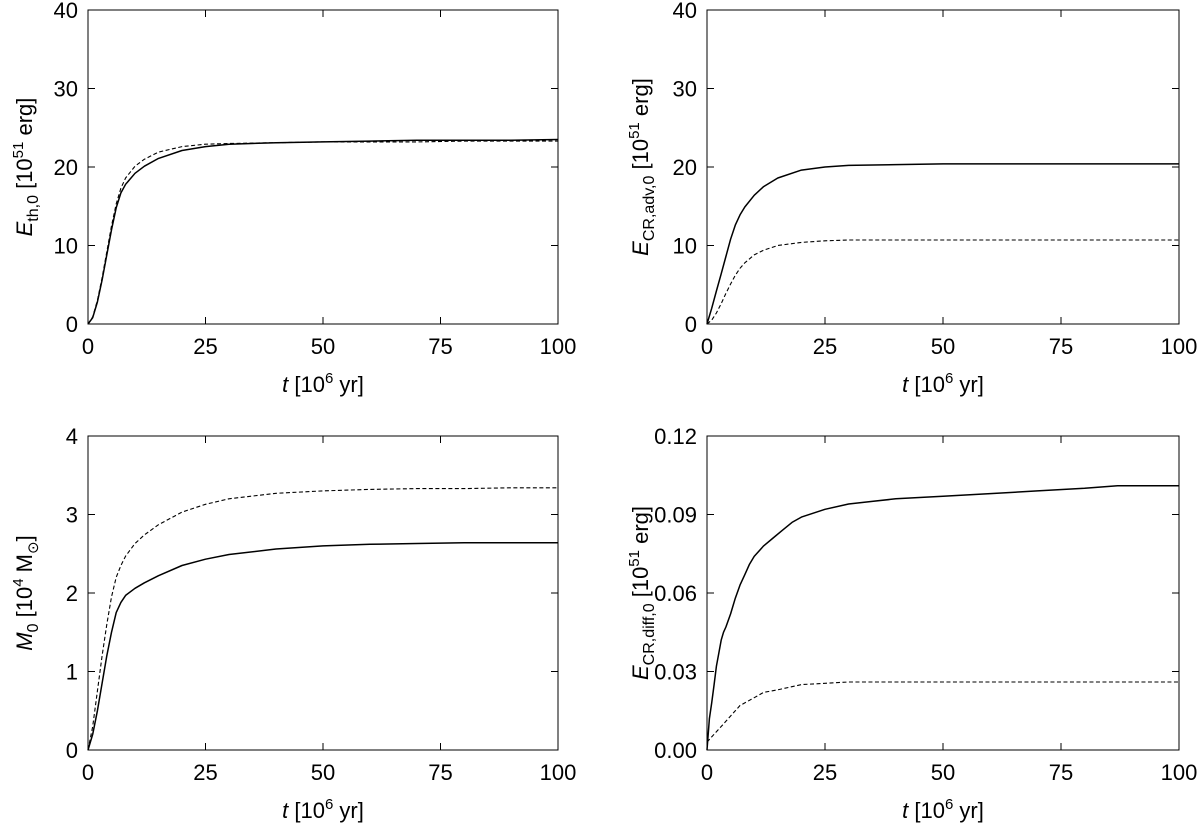  What do you see at coordinates (72, 593) in the screenshot?
I see `y-tick-label: 2` at bounding box center [72, 593].